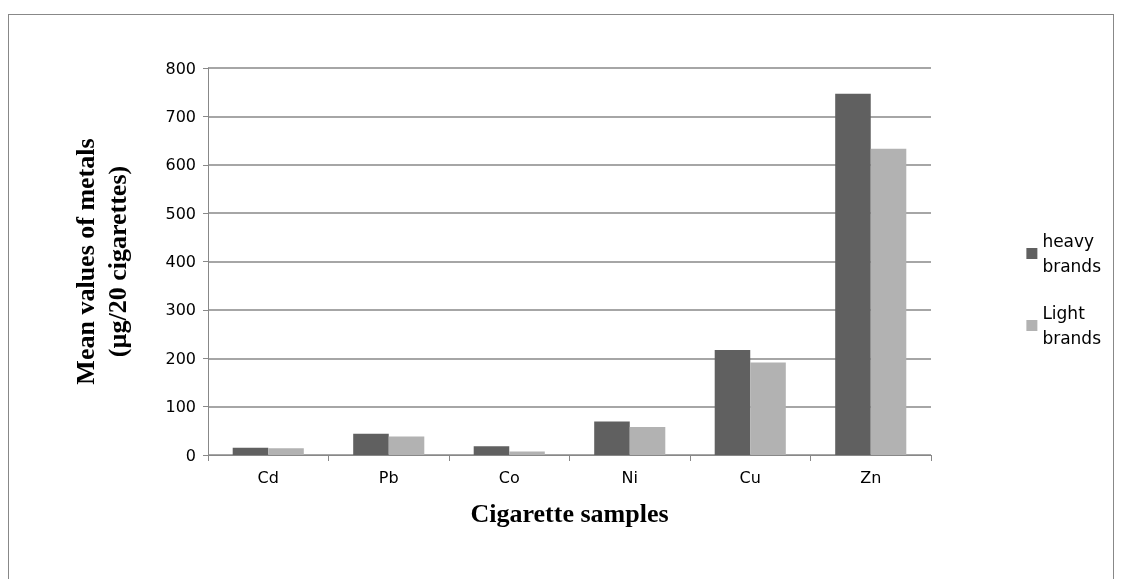  What do you see at coordinates (180, 407) in the screenshot?
I see `y-tick-label: 100` at bounding box center [180, 407].